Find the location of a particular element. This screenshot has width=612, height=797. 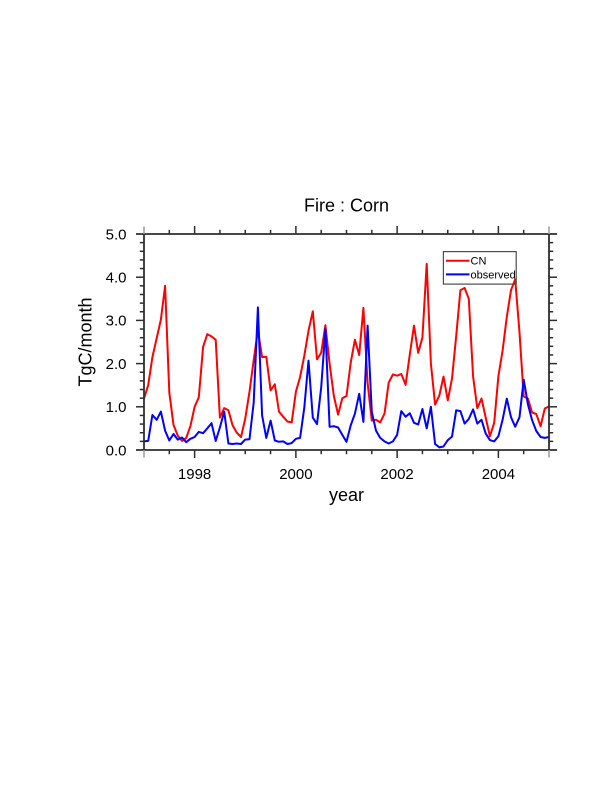

svg-text: 5.0 is located at coordinates (116, 234).